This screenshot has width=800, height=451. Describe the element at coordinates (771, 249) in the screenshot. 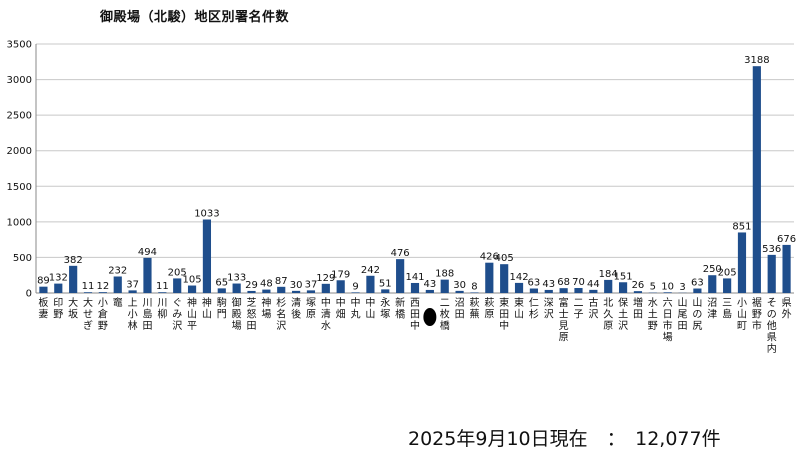

I see `data-label: 536` at that location.